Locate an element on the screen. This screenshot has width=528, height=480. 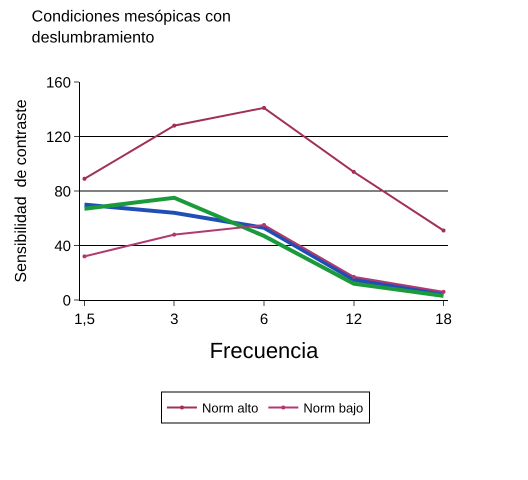
y-tick-label: 120 is located at coordinates (58, 137).